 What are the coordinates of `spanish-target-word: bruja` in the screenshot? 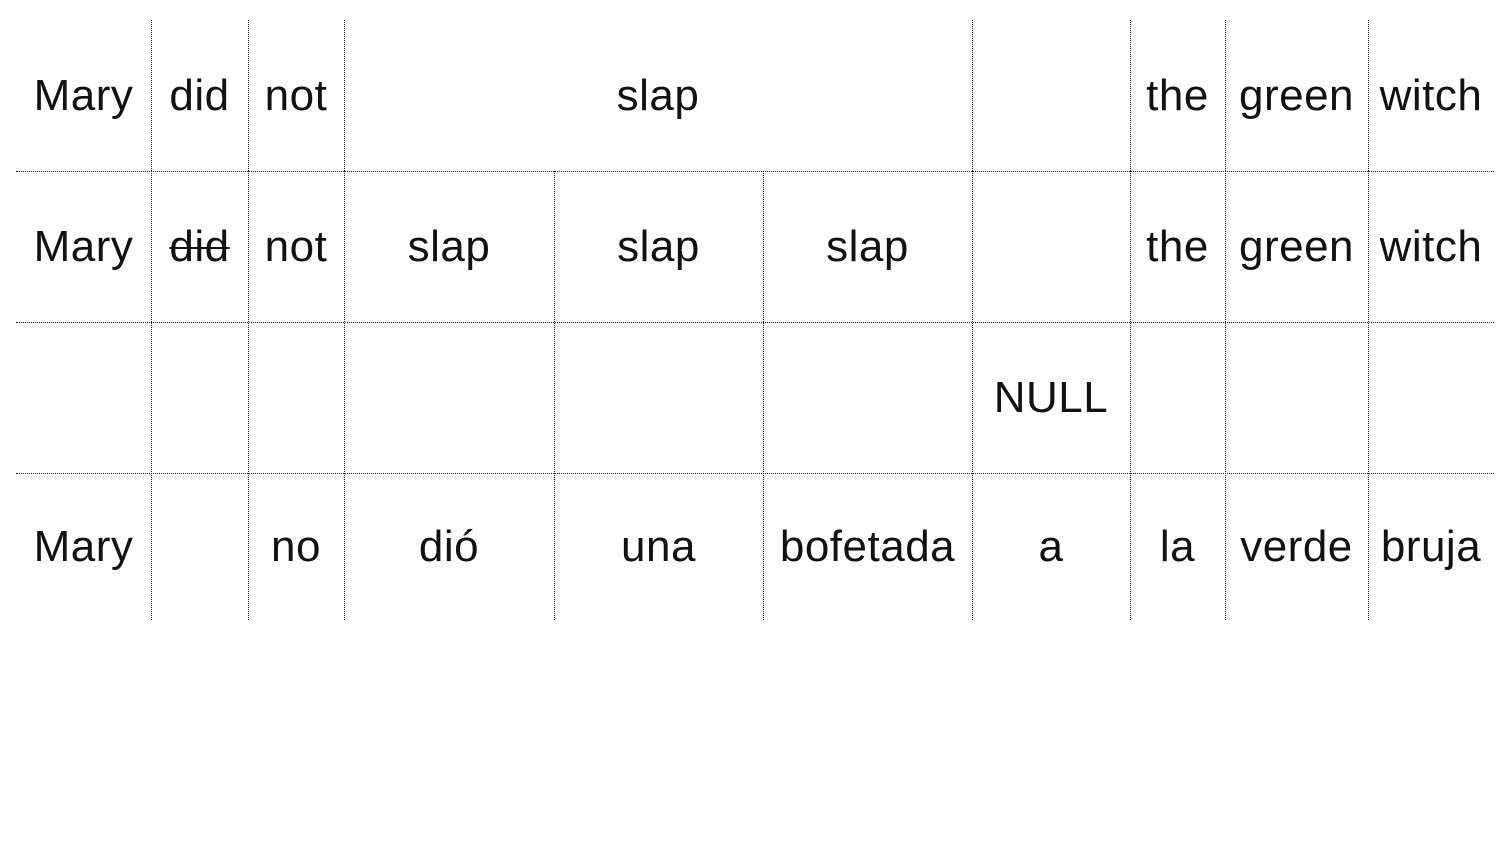 It's located at (1431, 546).